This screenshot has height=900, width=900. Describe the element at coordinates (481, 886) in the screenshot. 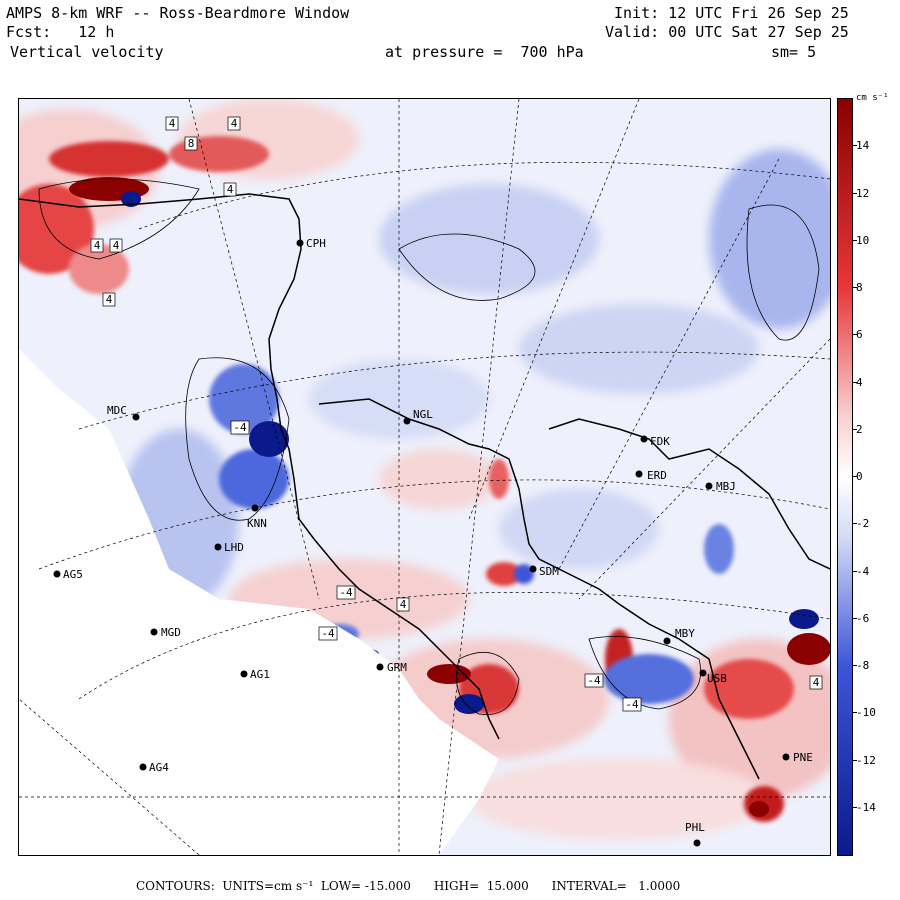

I see `contour-high: HIGH= 15.000` at that location.